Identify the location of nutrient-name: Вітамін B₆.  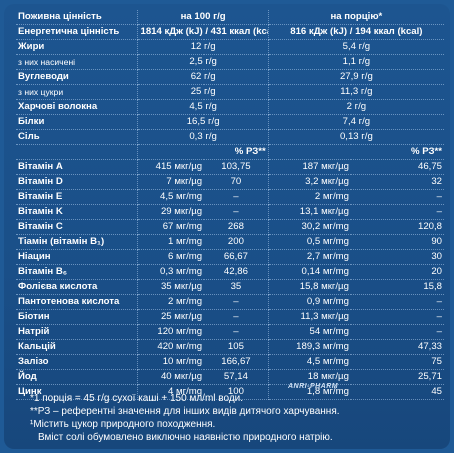
(77, 272).